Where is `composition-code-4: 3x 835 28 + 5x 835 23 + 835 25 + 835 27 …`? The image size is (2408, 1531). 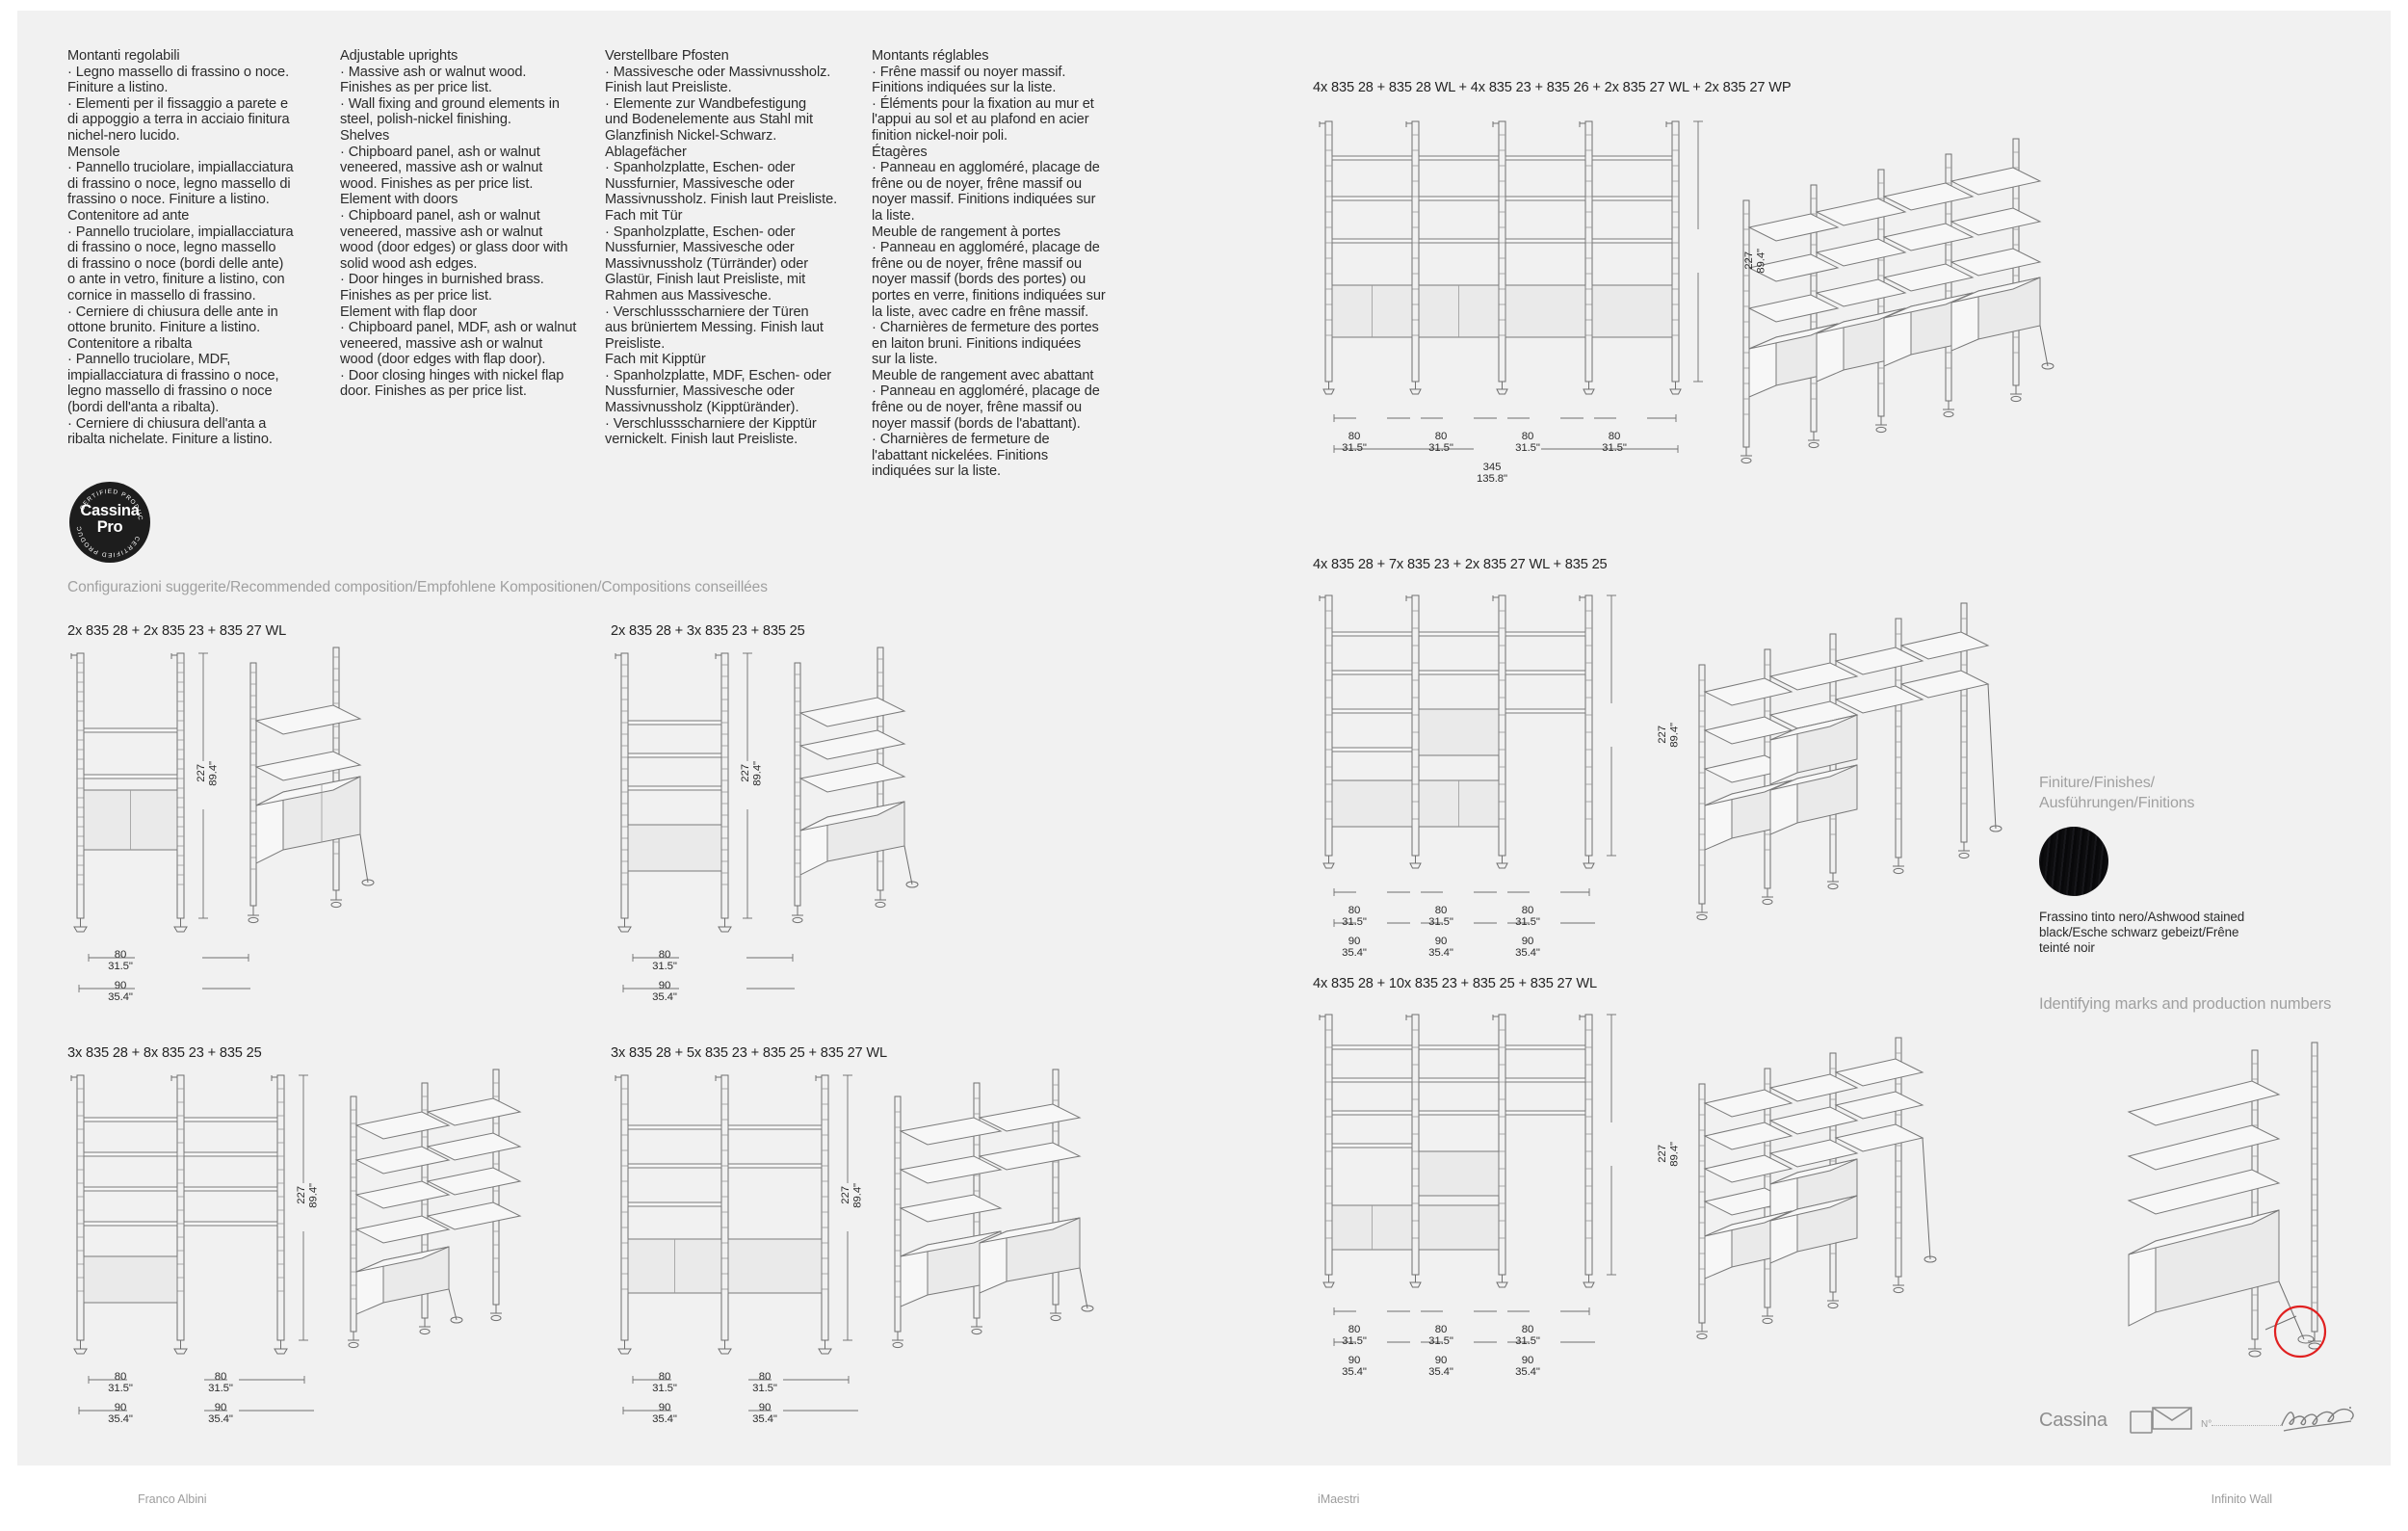 composition-code-4: 3x 835 28 + 5x 835 23 + 835 25 + 835 27 … is located at coordinates (749, 1053).